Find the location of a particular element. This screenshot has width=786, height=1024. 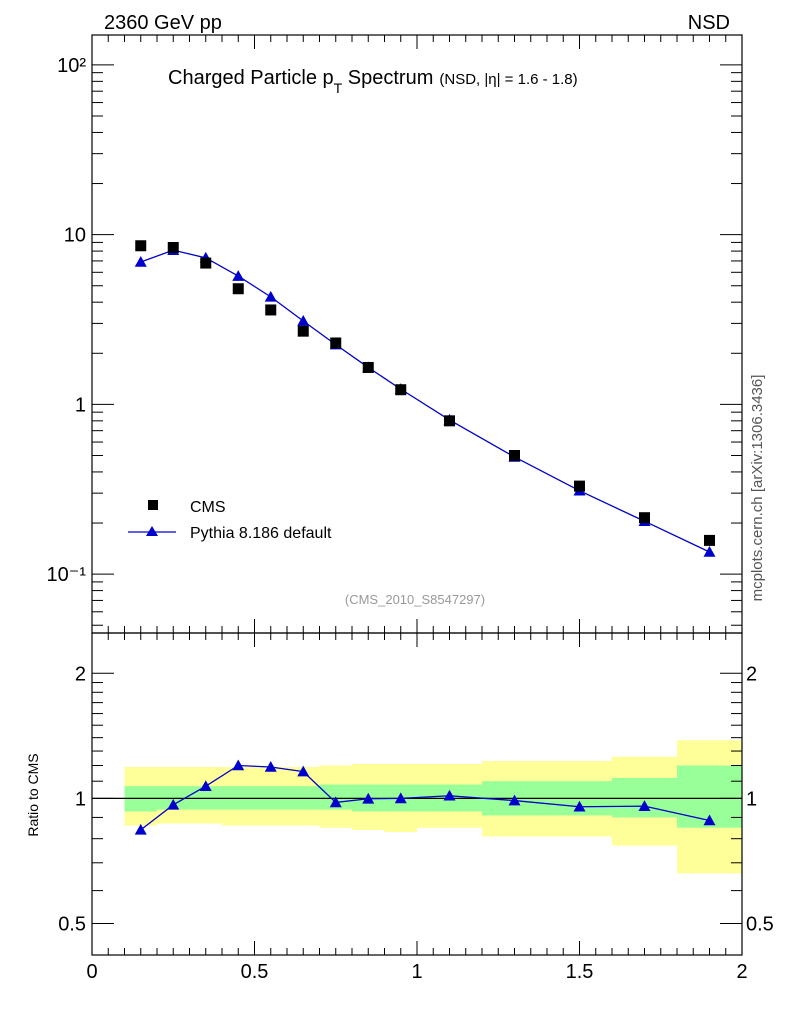

chart-title-rest: Spectrum is located at coordinates (387, 78).